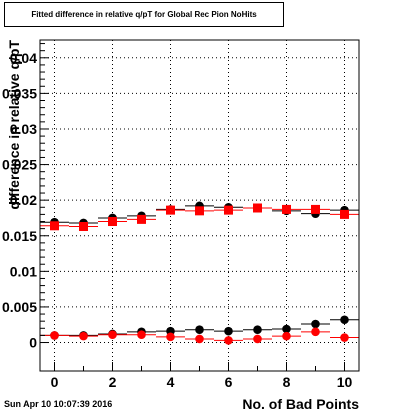 Image resolution: width=400 pixels, height=414 pixels. I want to click on y-tick-label: 0.01, so click(23, 271).